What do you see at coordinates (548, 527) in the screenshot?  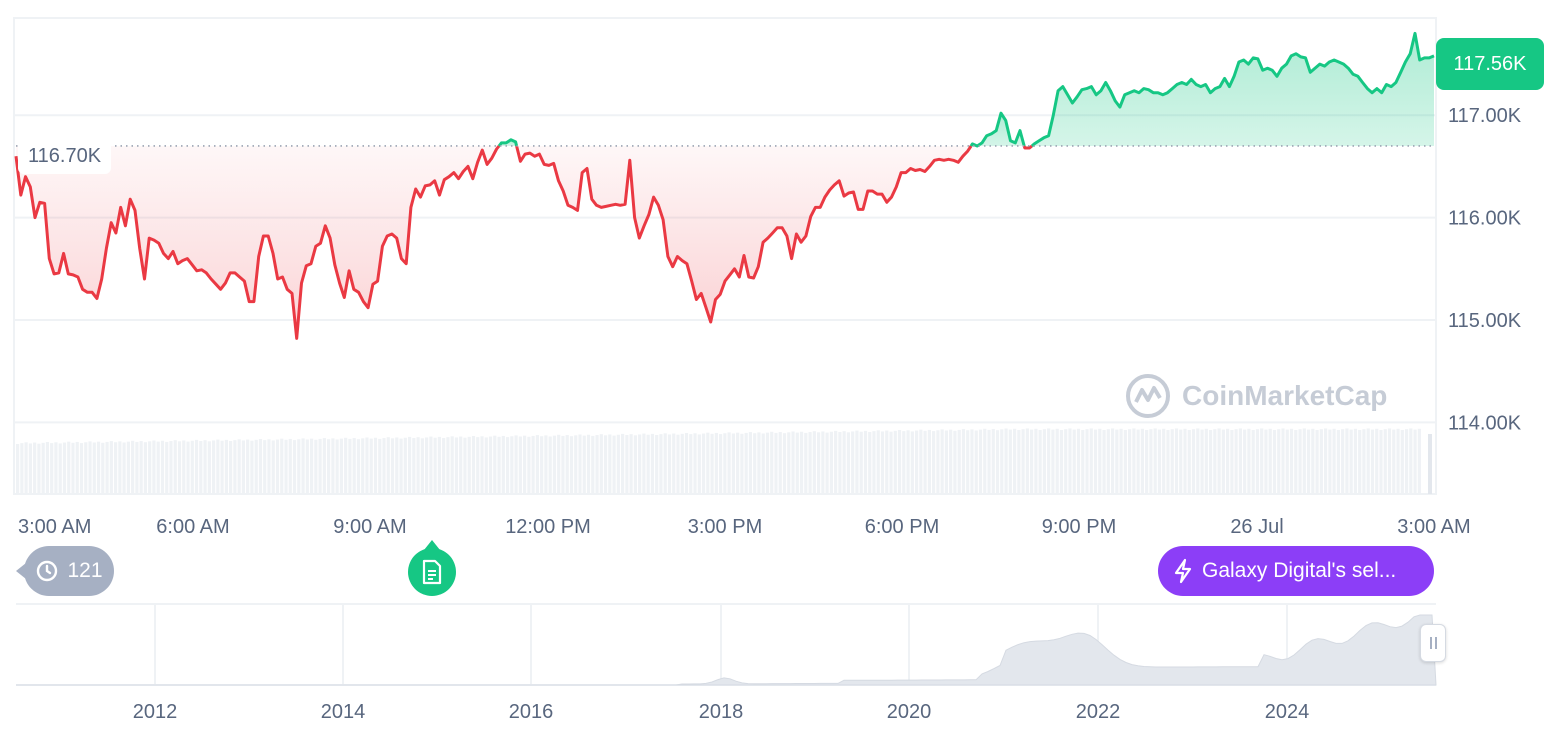 I see `x-tick-label: 12:00 PM` at bounding box center [548, 527].